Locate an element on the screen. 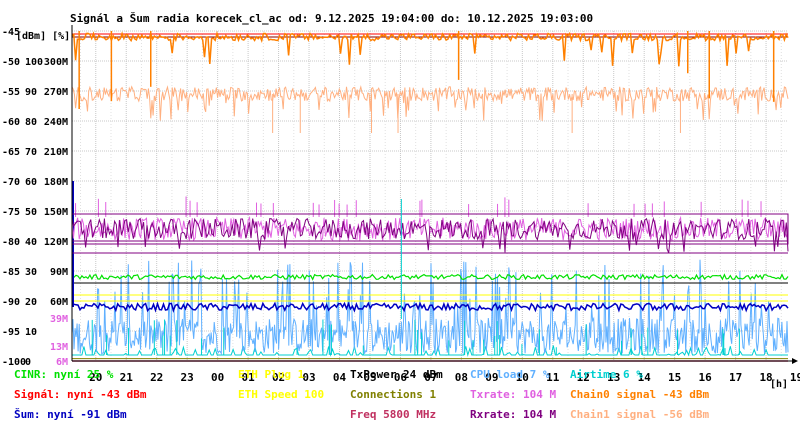 Image resolution: width=800 pixels, height=430 pixels. x-tick-label: 02 is located at coordinates (278, 377).